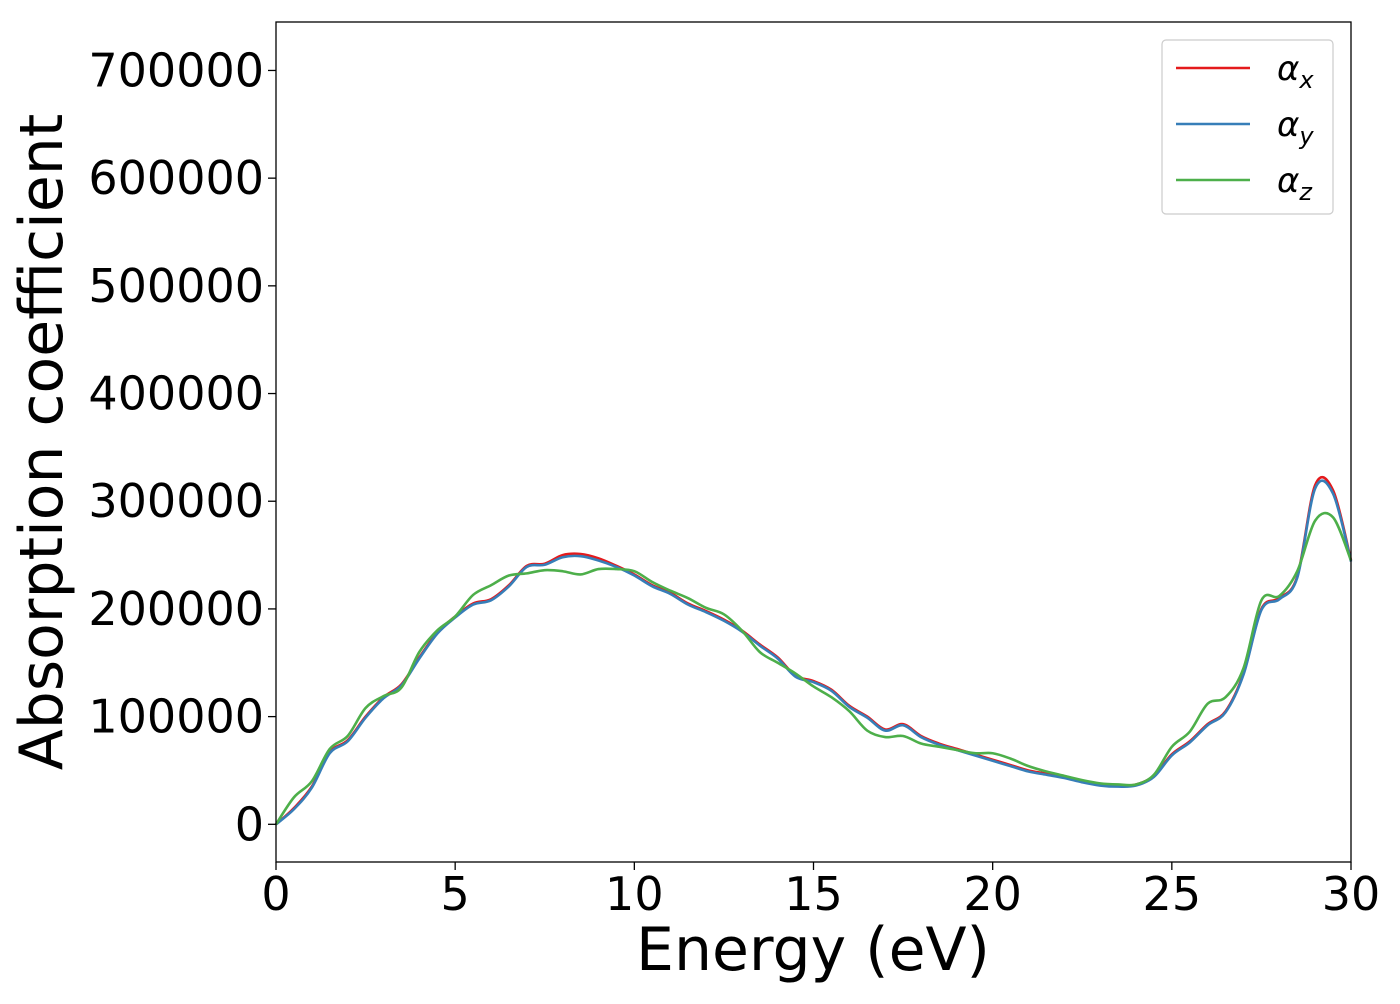 The height and width of the screenshot is (1004, 1400). What do you see at coordinates (176, 717) in the screenshot?
I see `y-tick-label: 100000` at bounding box center [176, 717].